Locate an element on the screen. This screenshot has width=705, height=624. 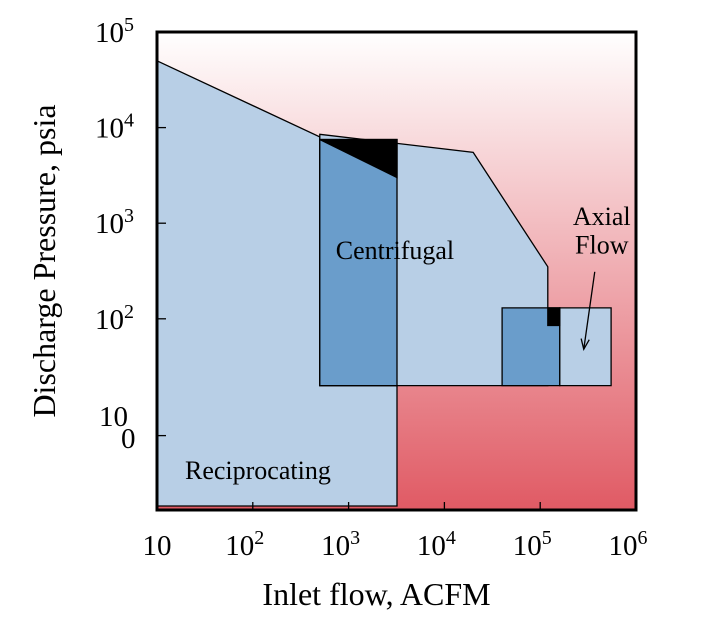
y-tick-label: 10⁵ is located at coordinates (114, 31).